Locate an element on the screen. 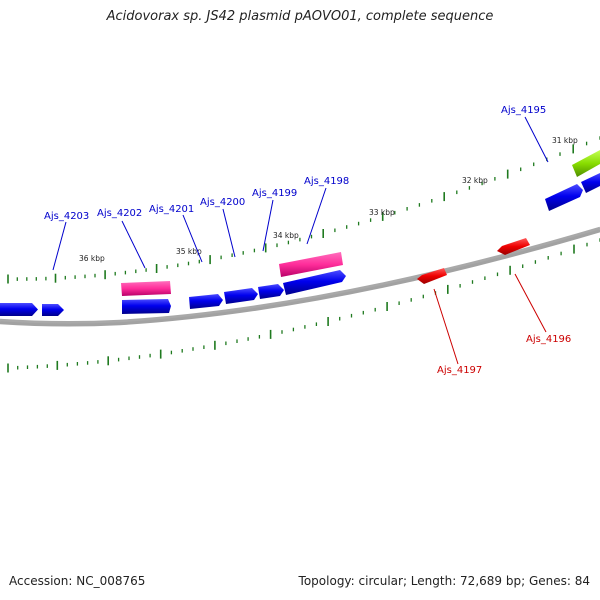 Image resolution: width=600 pixels, height=600 pixels. ruler-label-31kbp: 31 kbp is located at coordinates (565, 140).